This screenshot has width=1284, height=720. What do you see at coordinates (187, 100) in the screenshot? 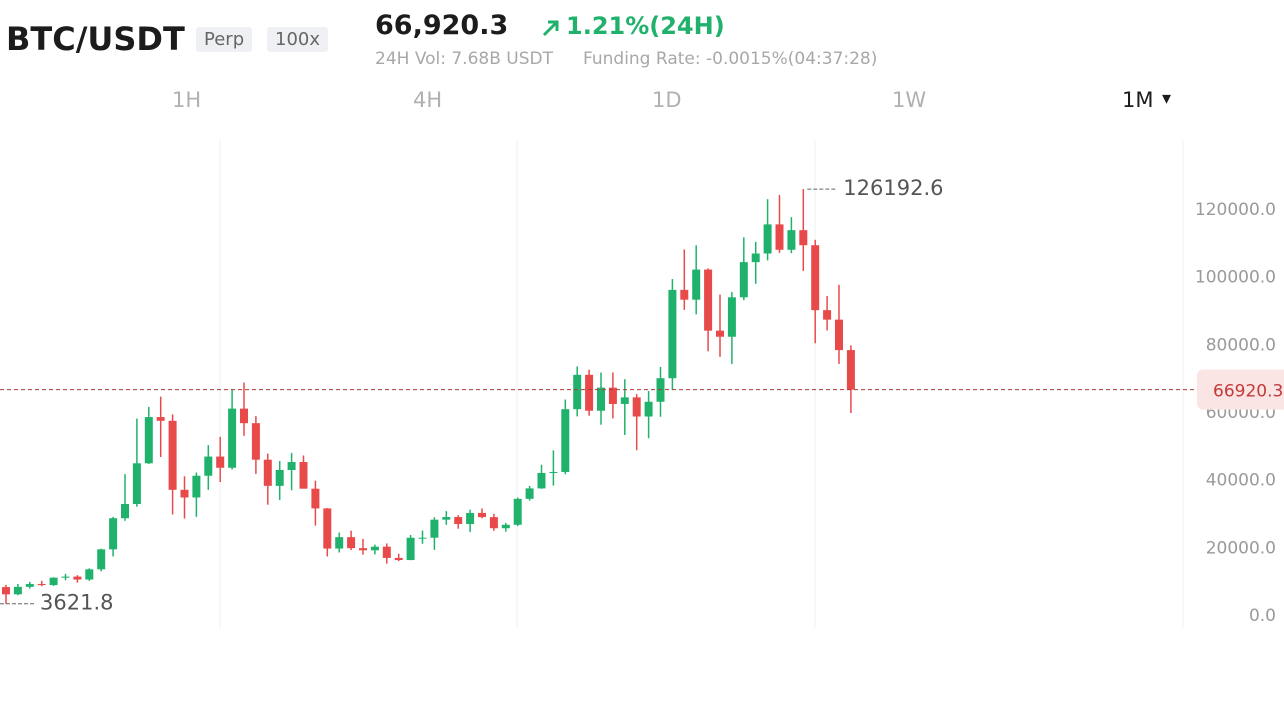
I see `timeframe-tab: 1H` at bounding box center [187, 100].